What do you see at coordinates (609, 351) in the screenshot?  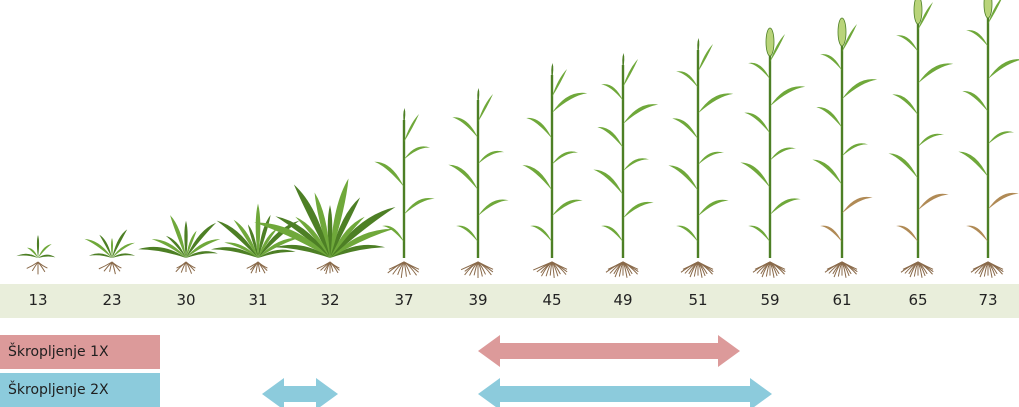 I see `spray-once-arrow` at bounding box center [609, 351].